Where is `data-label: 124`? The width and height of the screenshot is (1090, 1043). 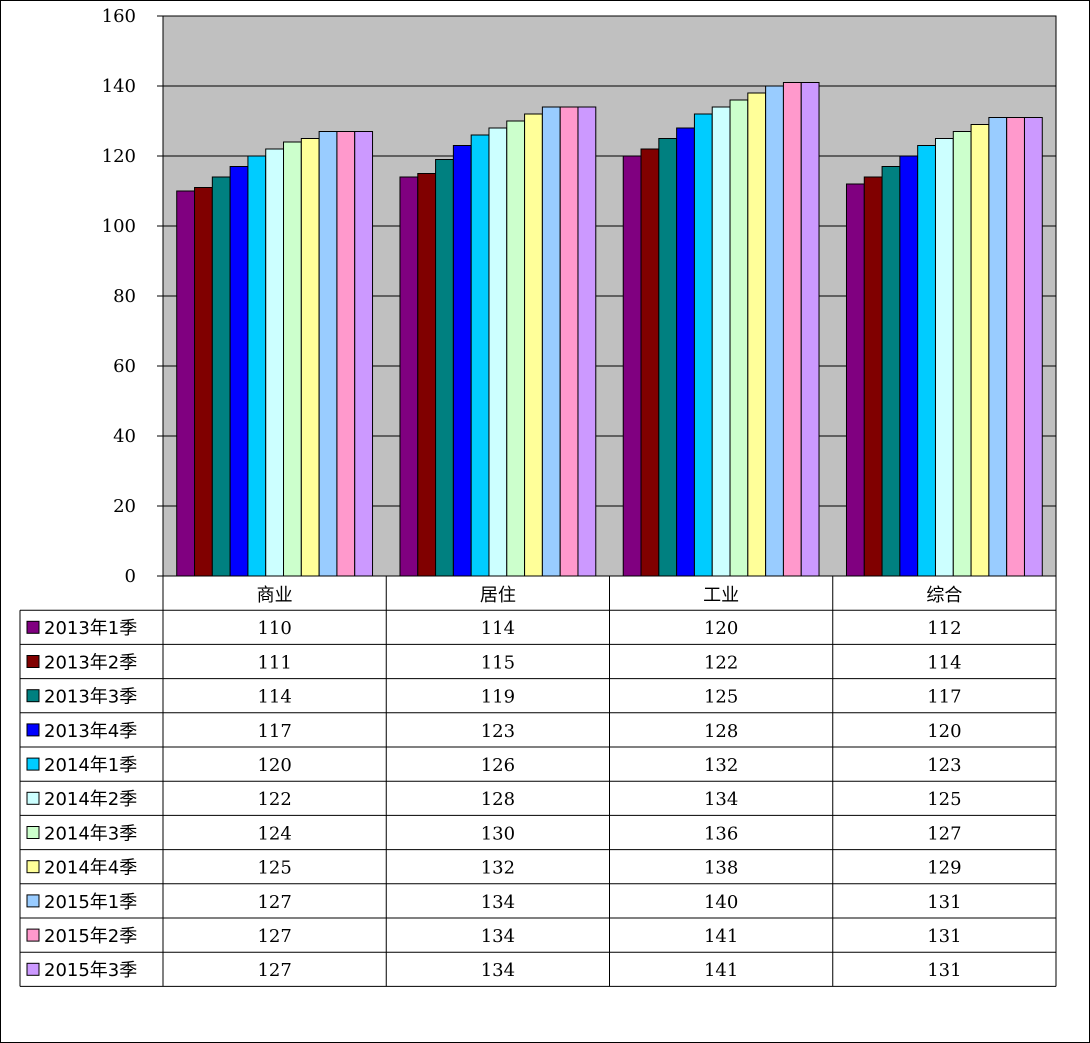 data-label: 124 is located at coordinates (274, 833).